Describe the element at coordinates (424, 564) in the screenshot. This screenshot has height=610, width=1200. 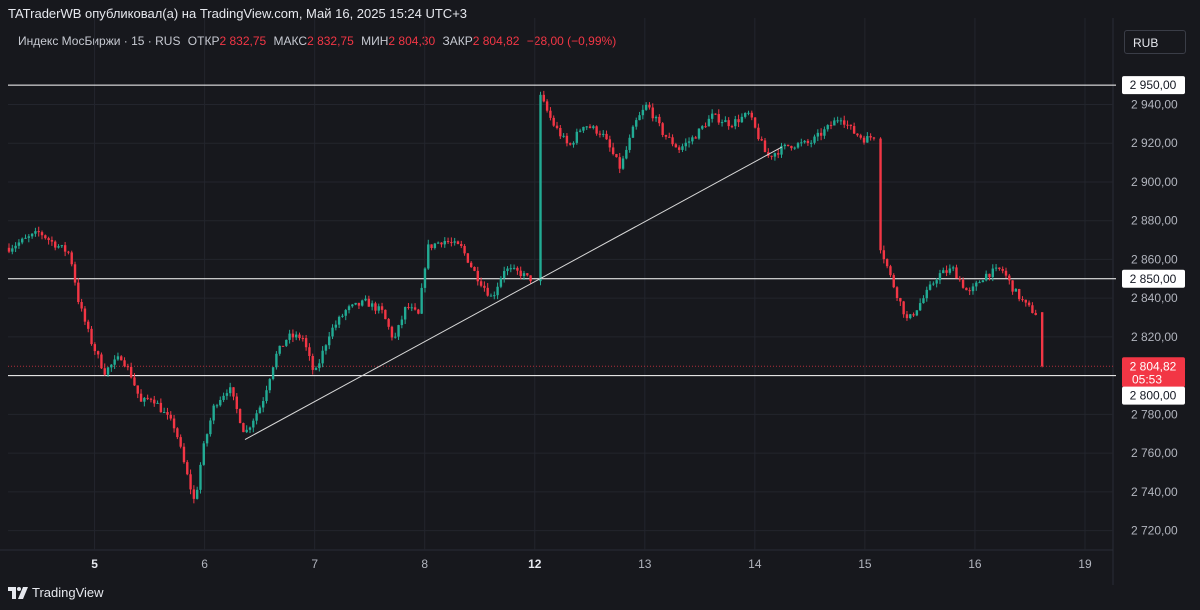
I see `time-tick-label: 8` at that location.